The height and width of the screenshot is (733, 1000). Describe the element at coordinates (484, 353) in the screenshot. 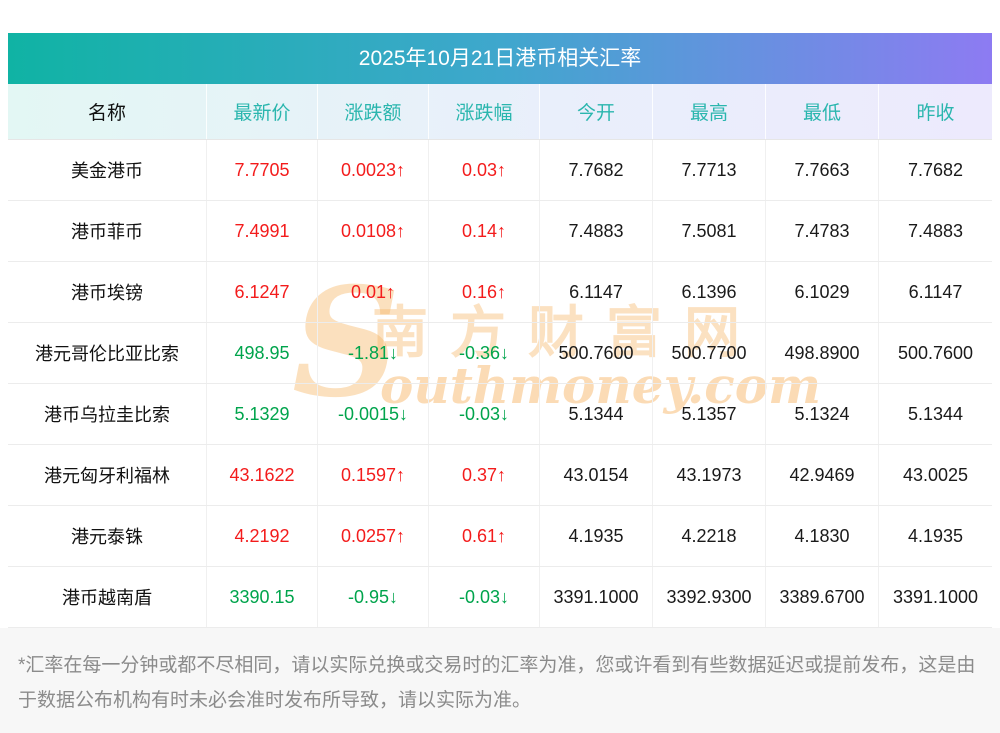

I see `cell-pct: -0.36↓` at that location.